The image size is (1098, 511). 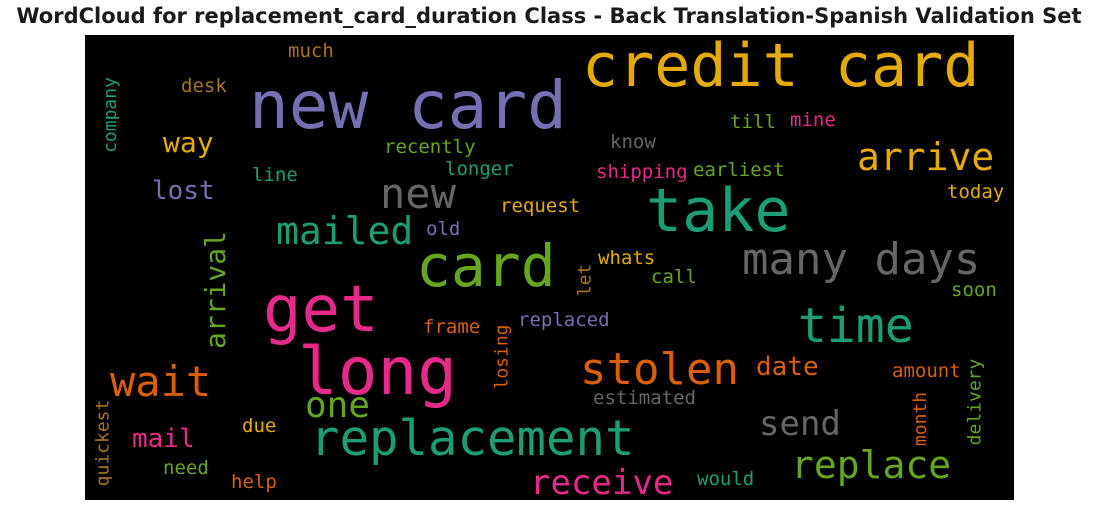 What do you see at coordinates (443, 229) in the screenshot?
I see `word-old: old` at bounding box center [443, 229].